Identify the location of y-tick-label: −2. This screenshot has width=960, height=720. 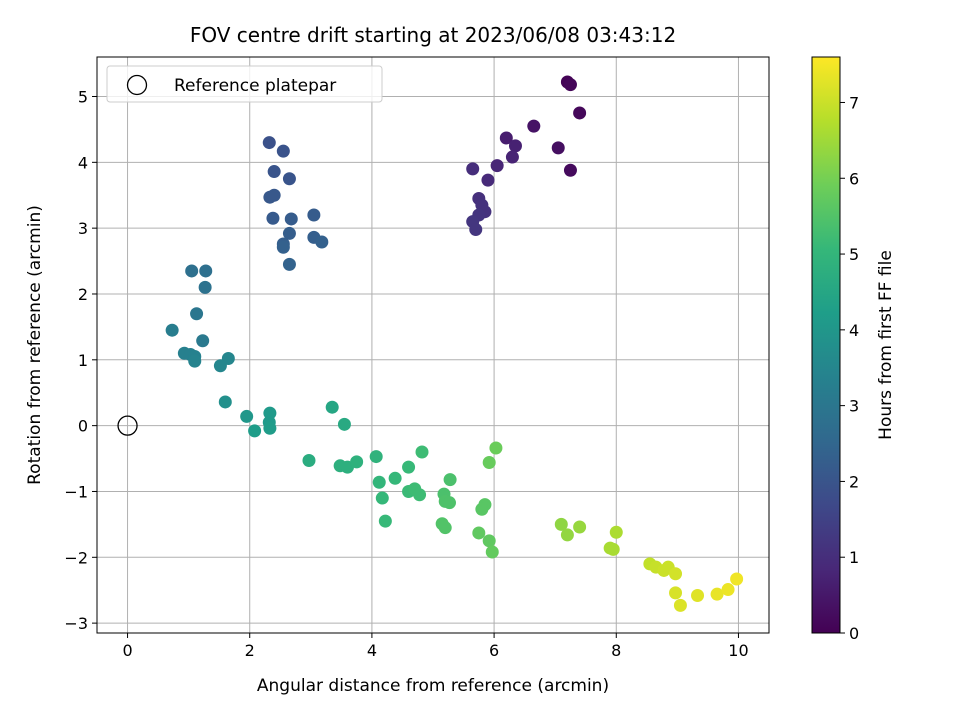
(76, 557).